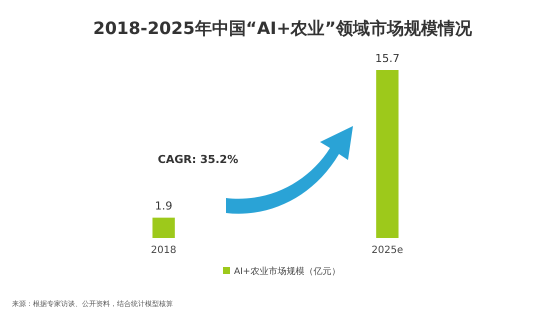  I want to click on chart-title: 2018-2025年中国“AI+农业”领域市场规模情况, so click(283, 29).